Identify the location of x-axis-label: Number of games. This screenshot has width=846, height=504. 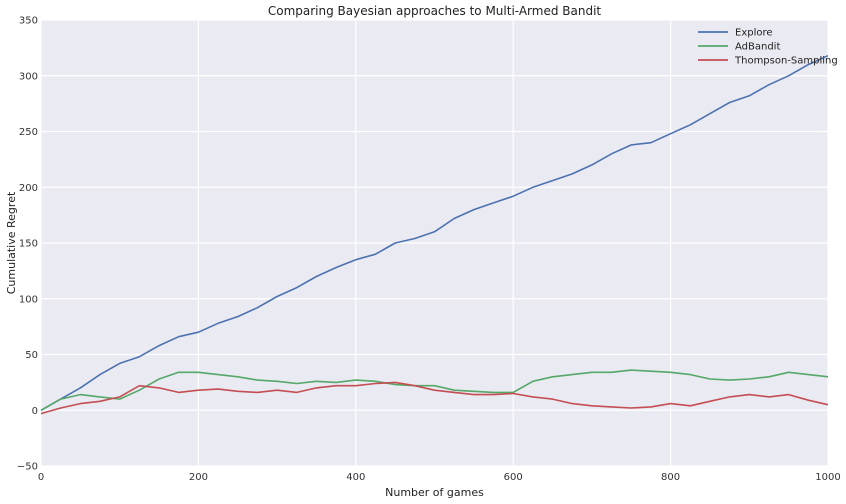
(434, 492).